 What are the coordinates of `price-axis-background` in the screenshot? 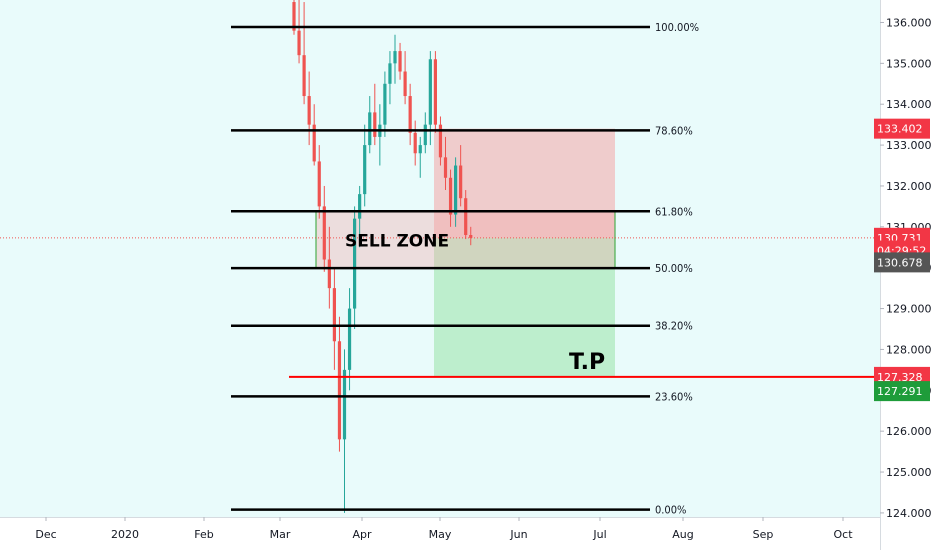 It's located at (906, 275).